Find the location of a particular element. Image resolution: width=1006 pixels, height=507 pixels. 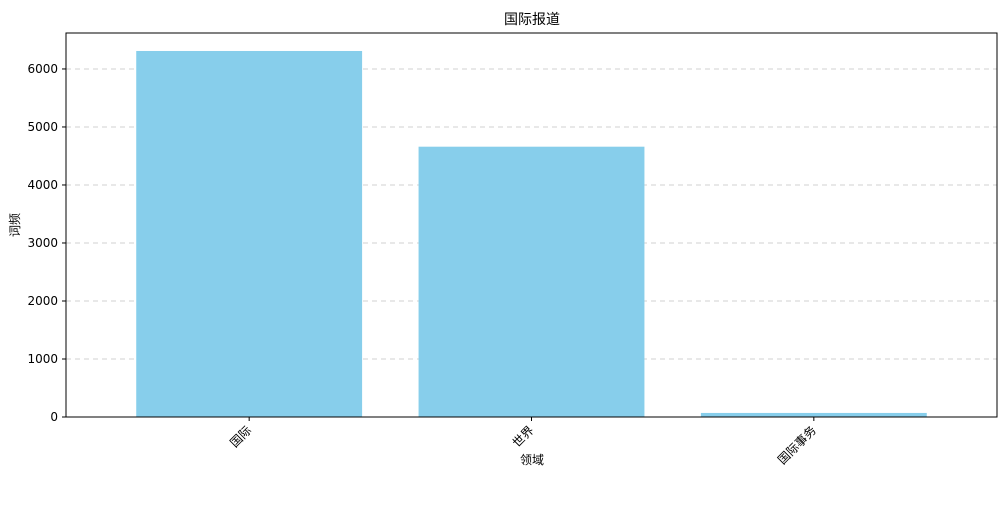

y-axis-ticks: 0 1000 2000 3000 4000 5000 6000 is located at coordinates (46, 243).